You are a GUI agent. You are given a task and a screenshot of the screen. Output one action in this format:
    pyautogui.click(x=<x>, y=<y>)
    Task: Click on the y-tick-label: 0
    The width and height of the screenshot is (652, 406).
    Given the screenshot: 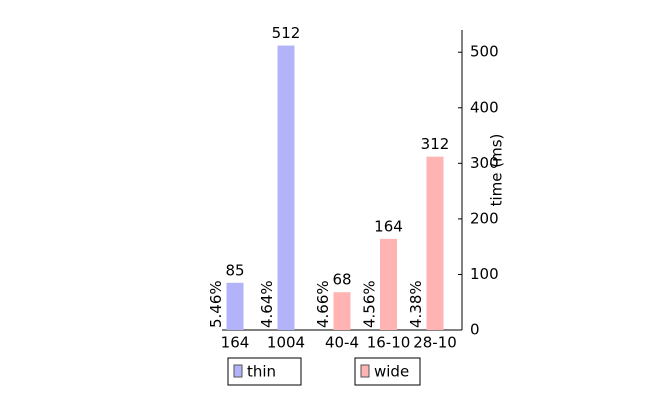 What is the action you would take?
    pyautogui.click(x=475, y=330)
    